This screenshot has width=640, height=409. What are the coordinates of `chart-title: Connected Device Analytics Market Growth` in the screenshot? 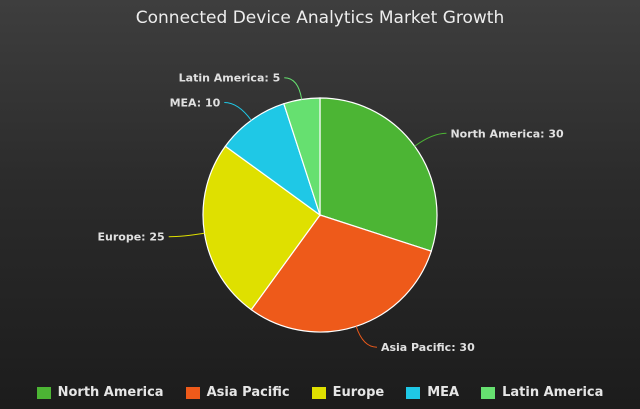 It's located at (320, 18).